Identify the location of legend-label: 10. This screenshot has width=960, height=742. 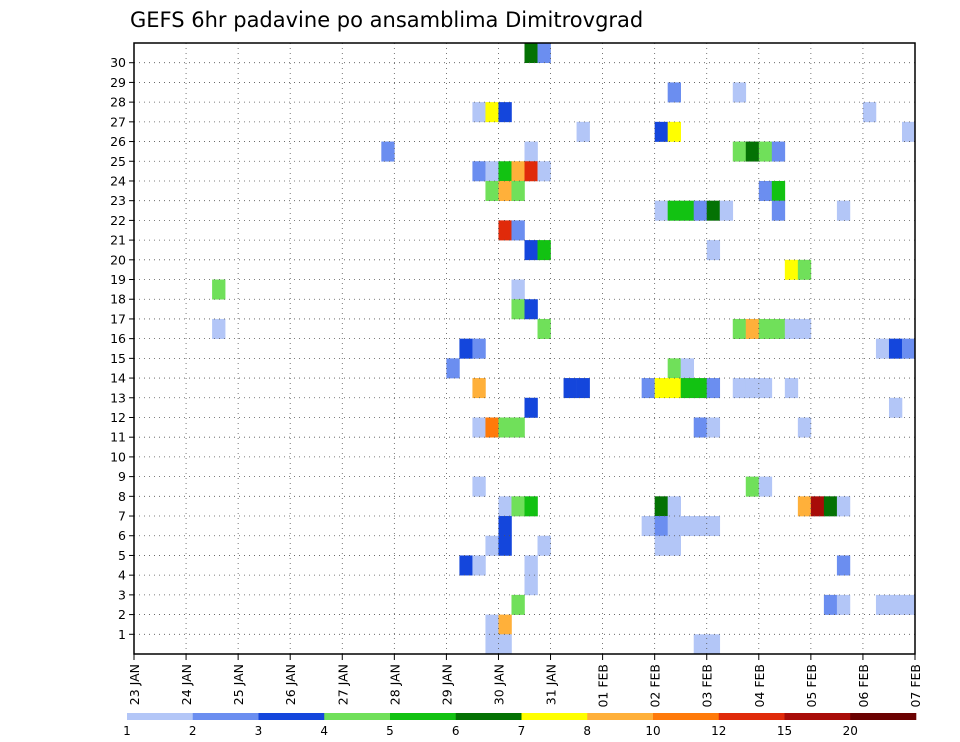
(652, 731).